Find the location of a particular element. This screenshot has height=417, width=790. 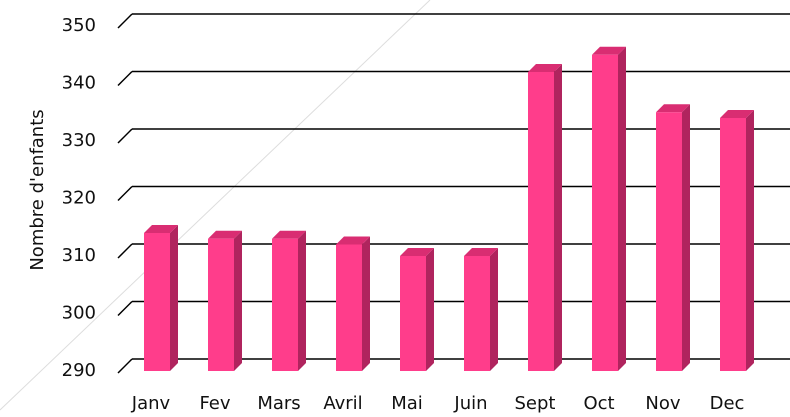

y-axis-label: Nombre d'enfants is located at coordinates (37, 189).